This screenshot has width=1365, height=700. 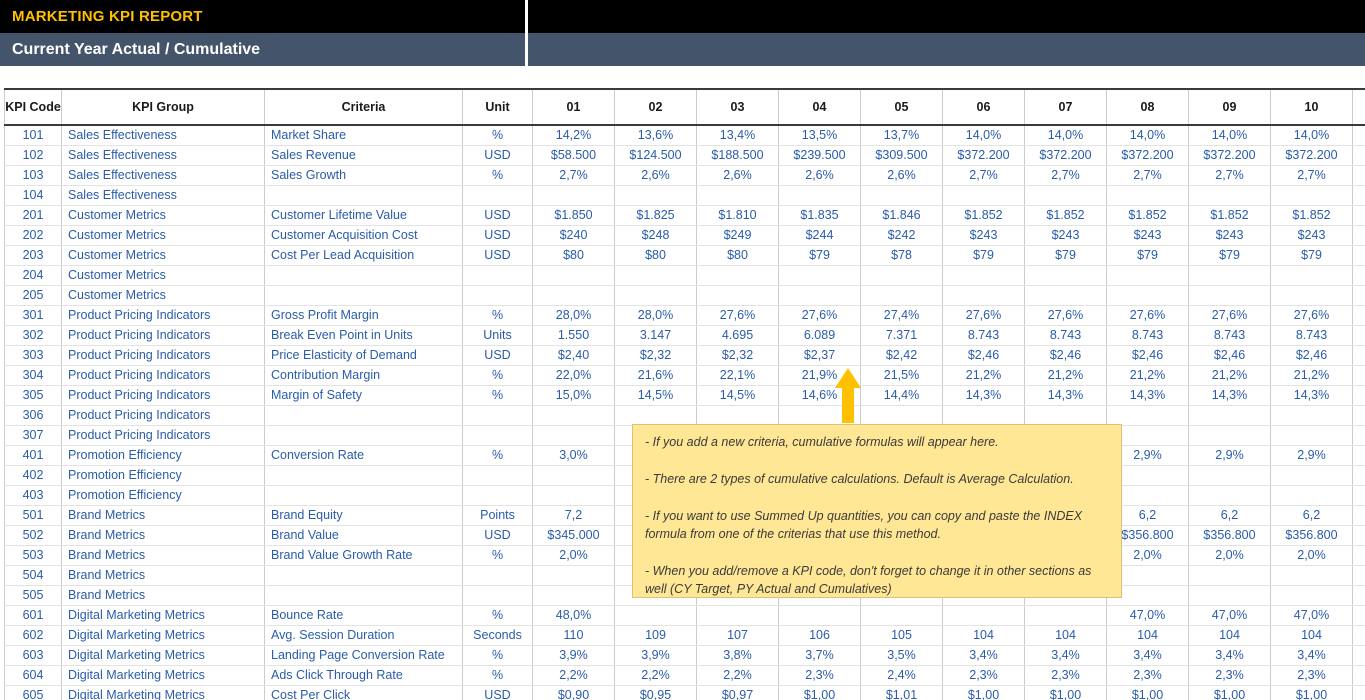 What do you see at coordinates (163, 575) in the screenshot?
I see `cell-kpi-group: Brand Metrics` at bounding box center [163, 575].